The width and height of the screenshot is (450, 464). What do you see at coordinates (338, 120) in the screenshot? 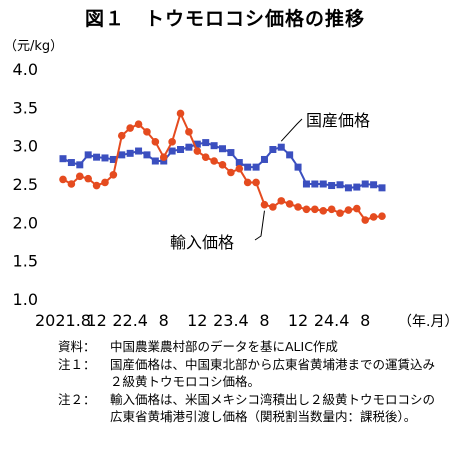
I see `series-label: 国産価格` at bounding box center [338, 120].